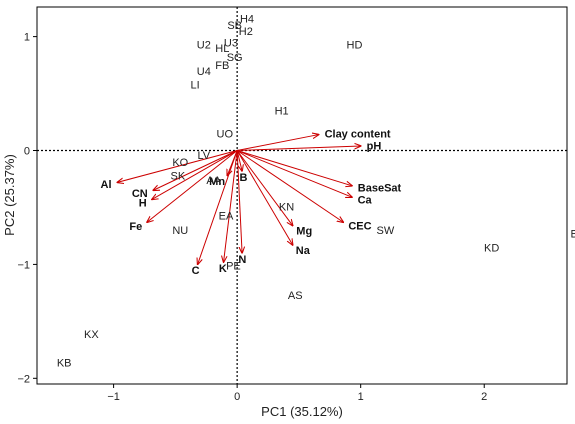 This screenshot has height=424, width=575. What do you see at coordinates (23, 265) in the screenshot?
I see `y-tick-label: −1` at bounding box center [23, 265].